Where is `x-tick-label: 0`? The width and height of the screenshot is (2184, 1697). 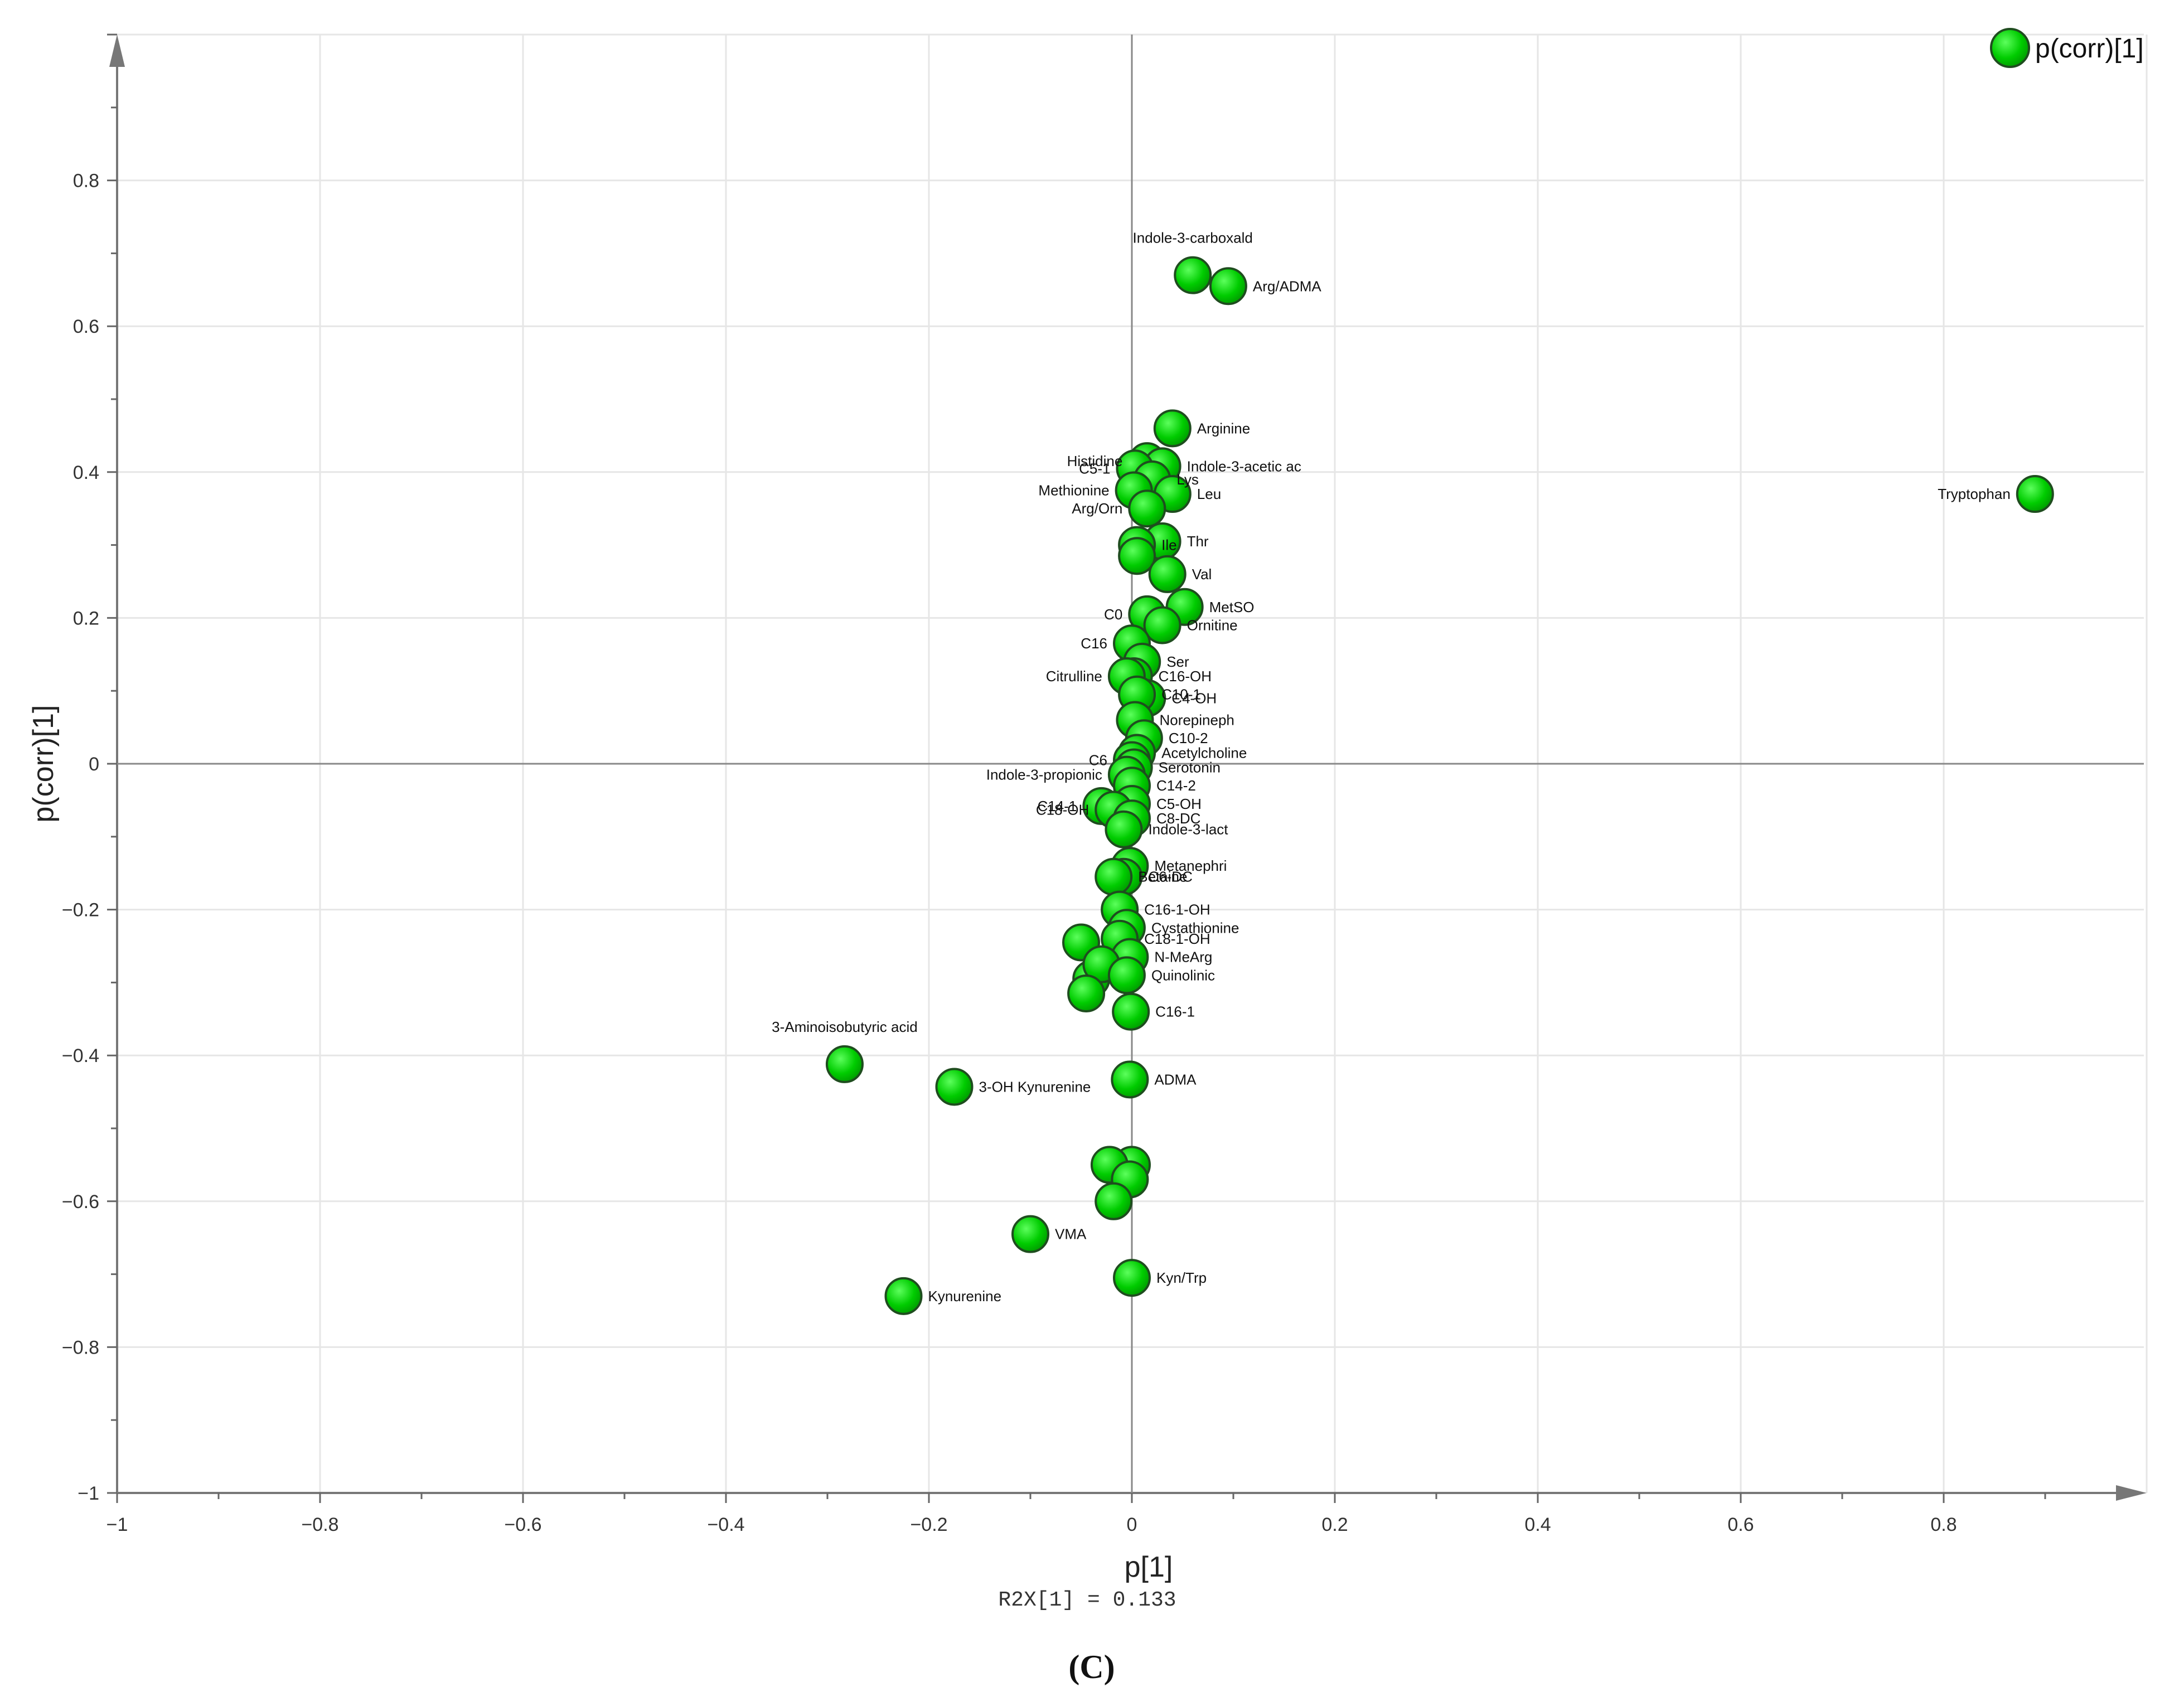 x-tick-label: 0 is located at coordinates (1132, 1524).